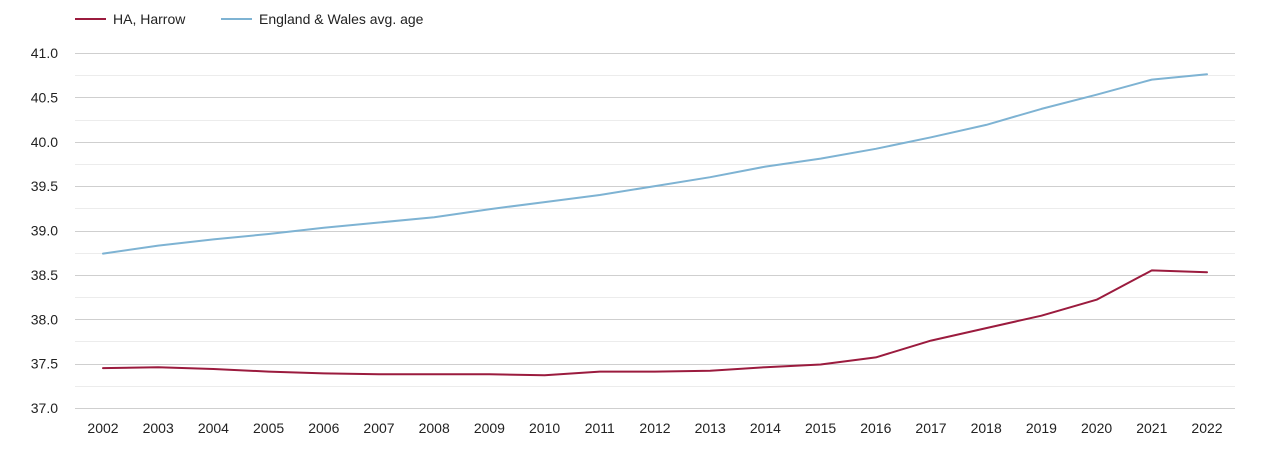  Describe the element at coordinates (875, 428) in the screenshot. I see `x-tick-label: 2016` at that location.